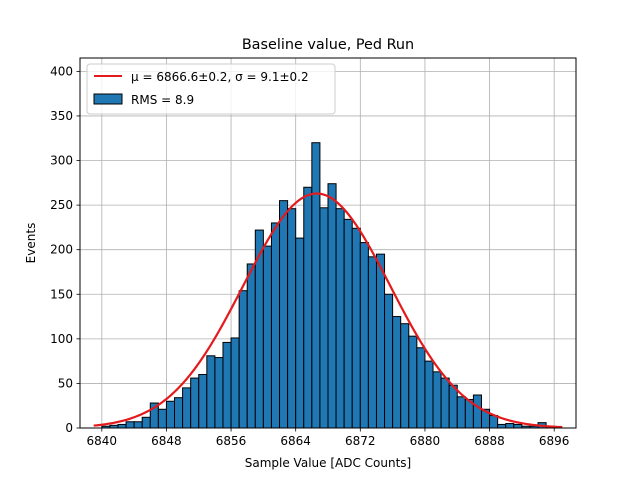 The image size is (640, 480). I want to click on x-axis-label: Sample Value [ADC Counts], so click(328, 463).